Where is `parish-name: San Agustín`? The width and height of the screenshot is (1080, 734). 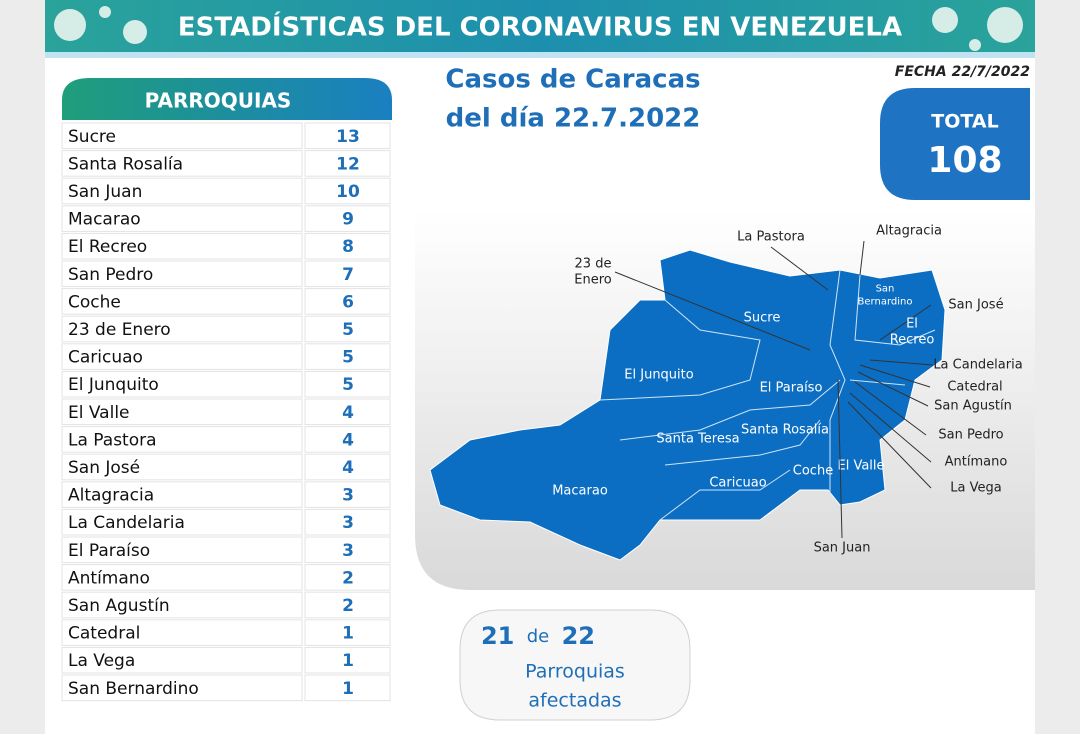
parish-name: San Agustín is located at coordinates (119, 606).